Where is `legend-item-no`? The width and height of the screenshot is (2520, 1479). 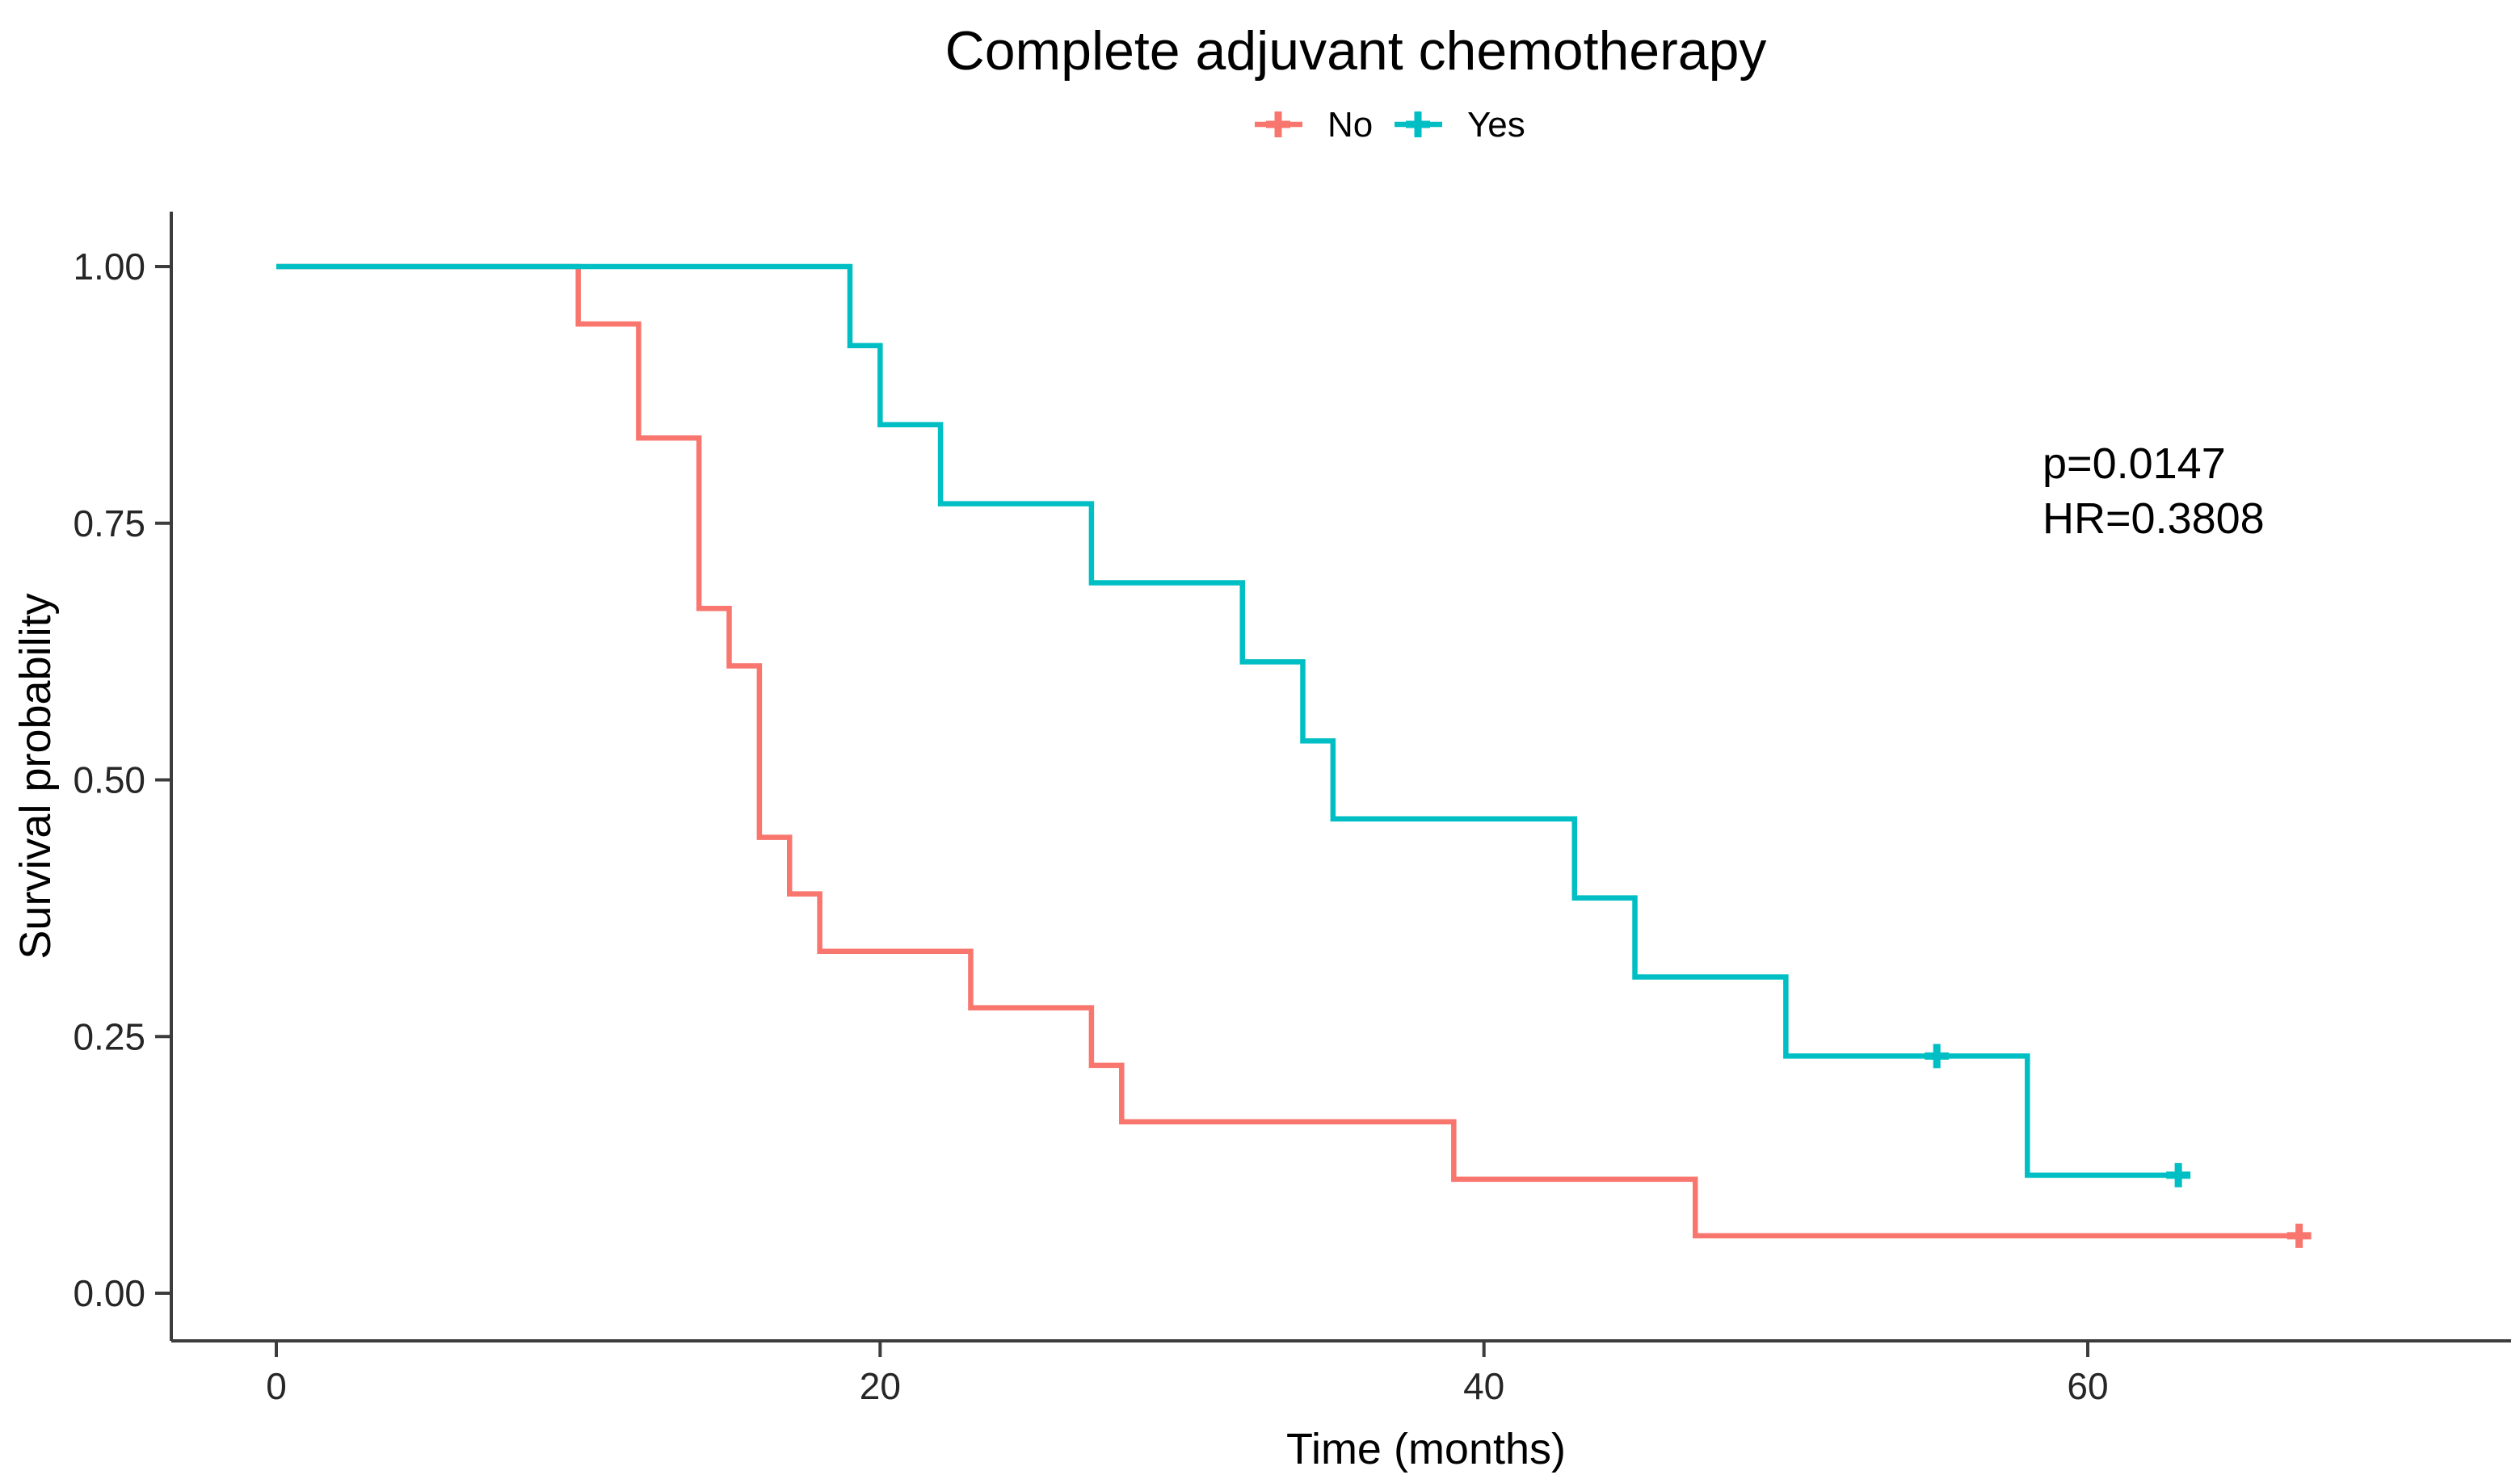
legend-item-no is located at coordinates (1278, 124).